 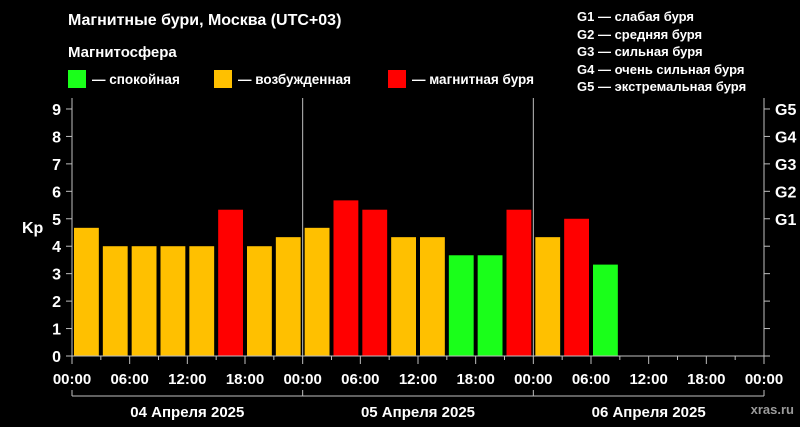 What do you see at coordinates (223, 79) in the screenshot?
I see `legend-swatch-active` at bounding box center [223, 79].